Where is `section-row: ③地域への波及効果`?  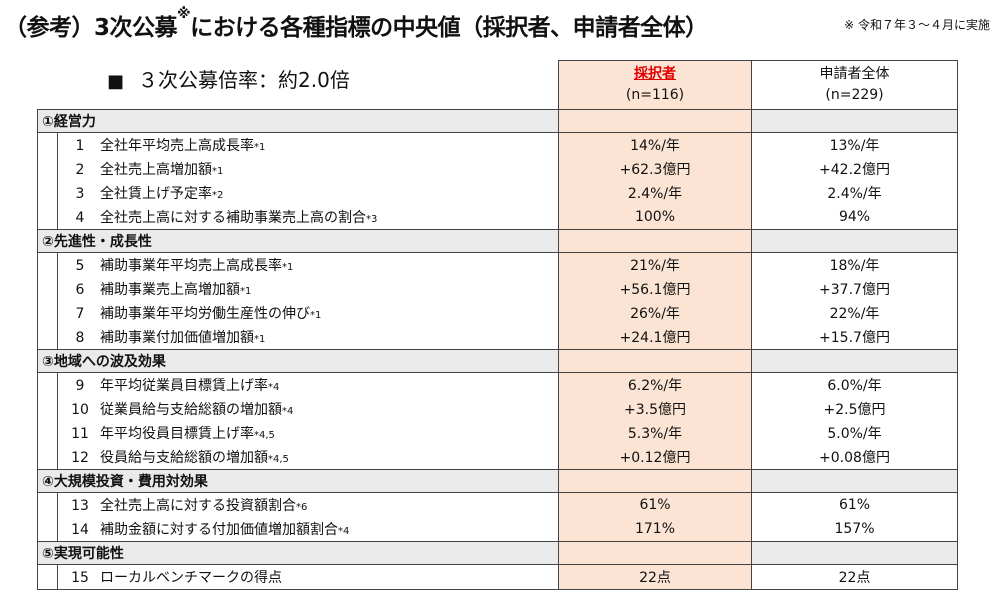 section-row: ③地域への波及効果 is located at coordinates (497, 361).